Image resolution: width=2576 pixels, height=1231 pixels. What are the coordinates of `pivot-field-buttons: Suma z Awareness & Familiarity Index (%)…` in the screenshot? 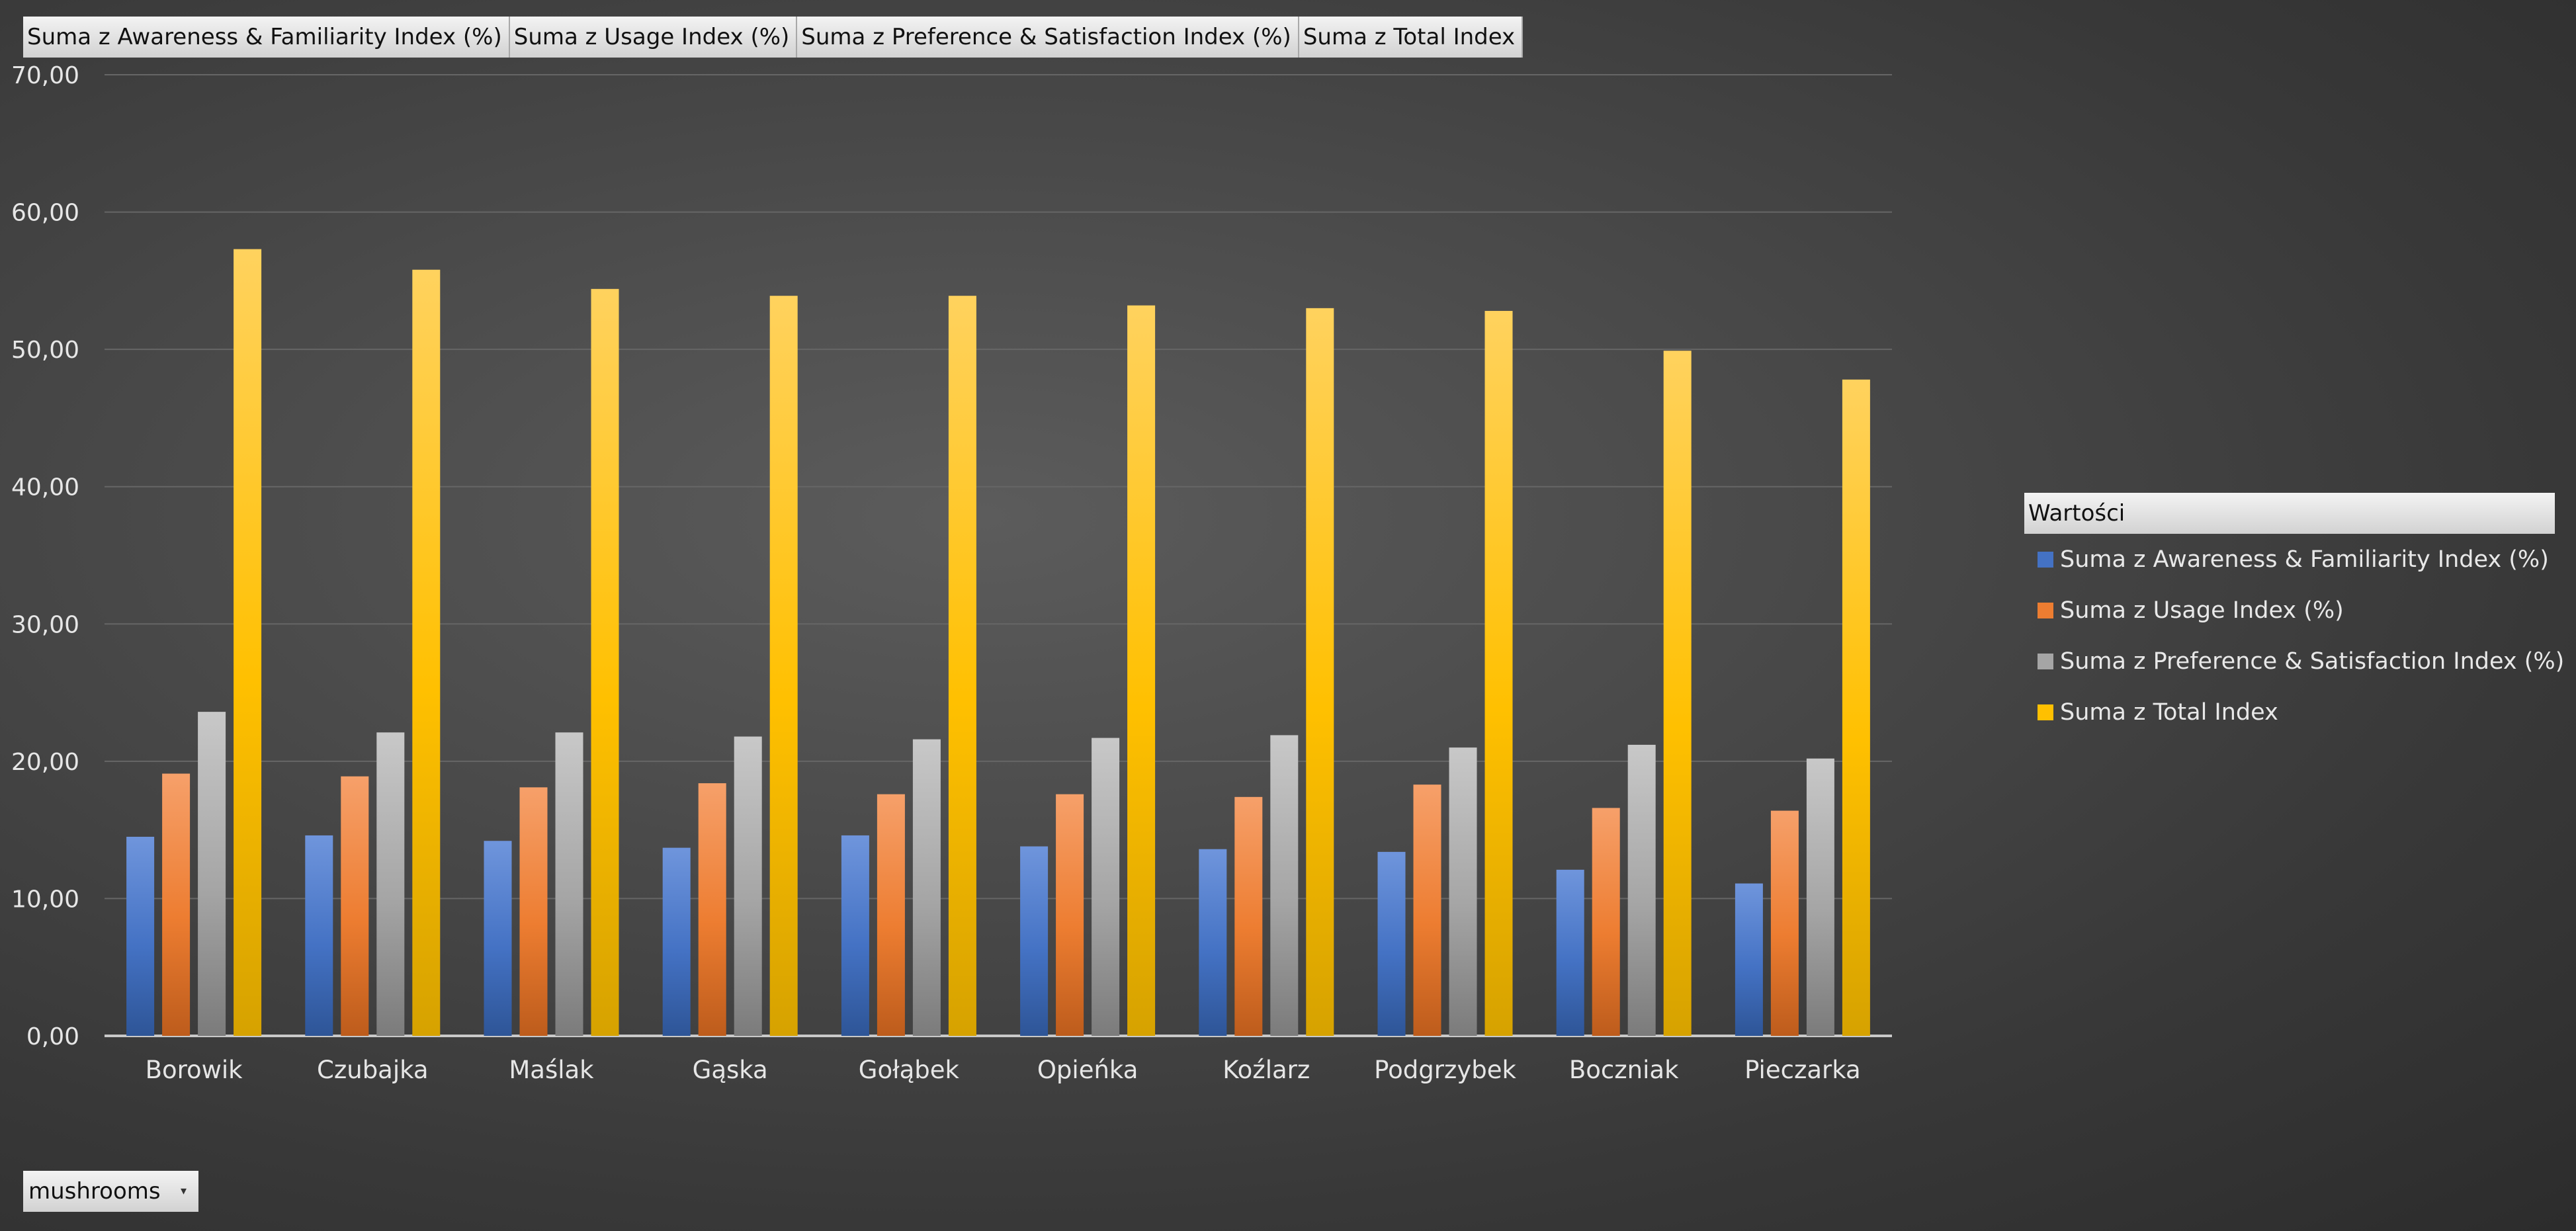 It's located at (773, 37).